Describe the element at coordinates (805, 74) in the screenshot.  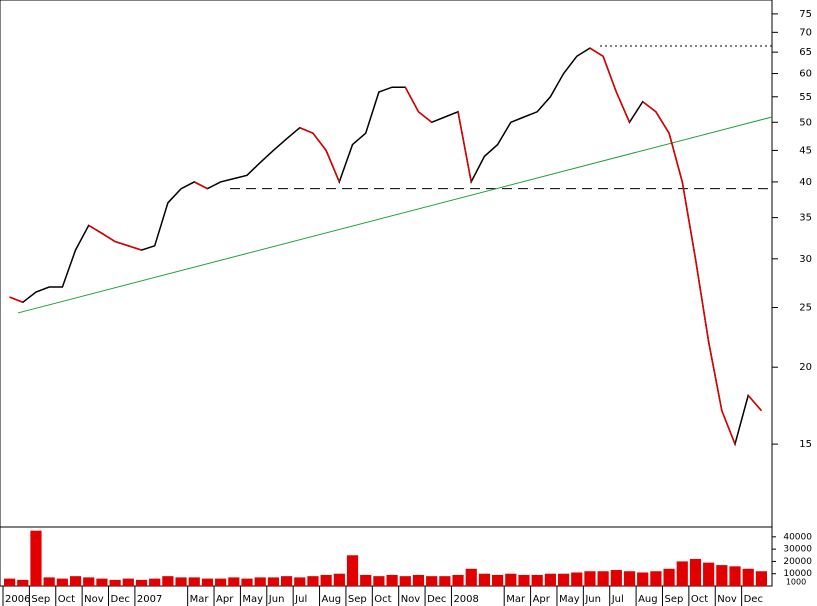
I see `y-tick-label: 60` at that location.